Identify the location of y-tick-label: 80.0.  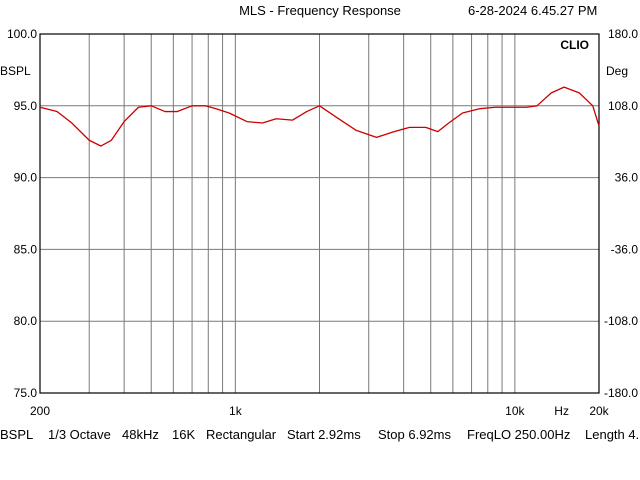
(26, 321).